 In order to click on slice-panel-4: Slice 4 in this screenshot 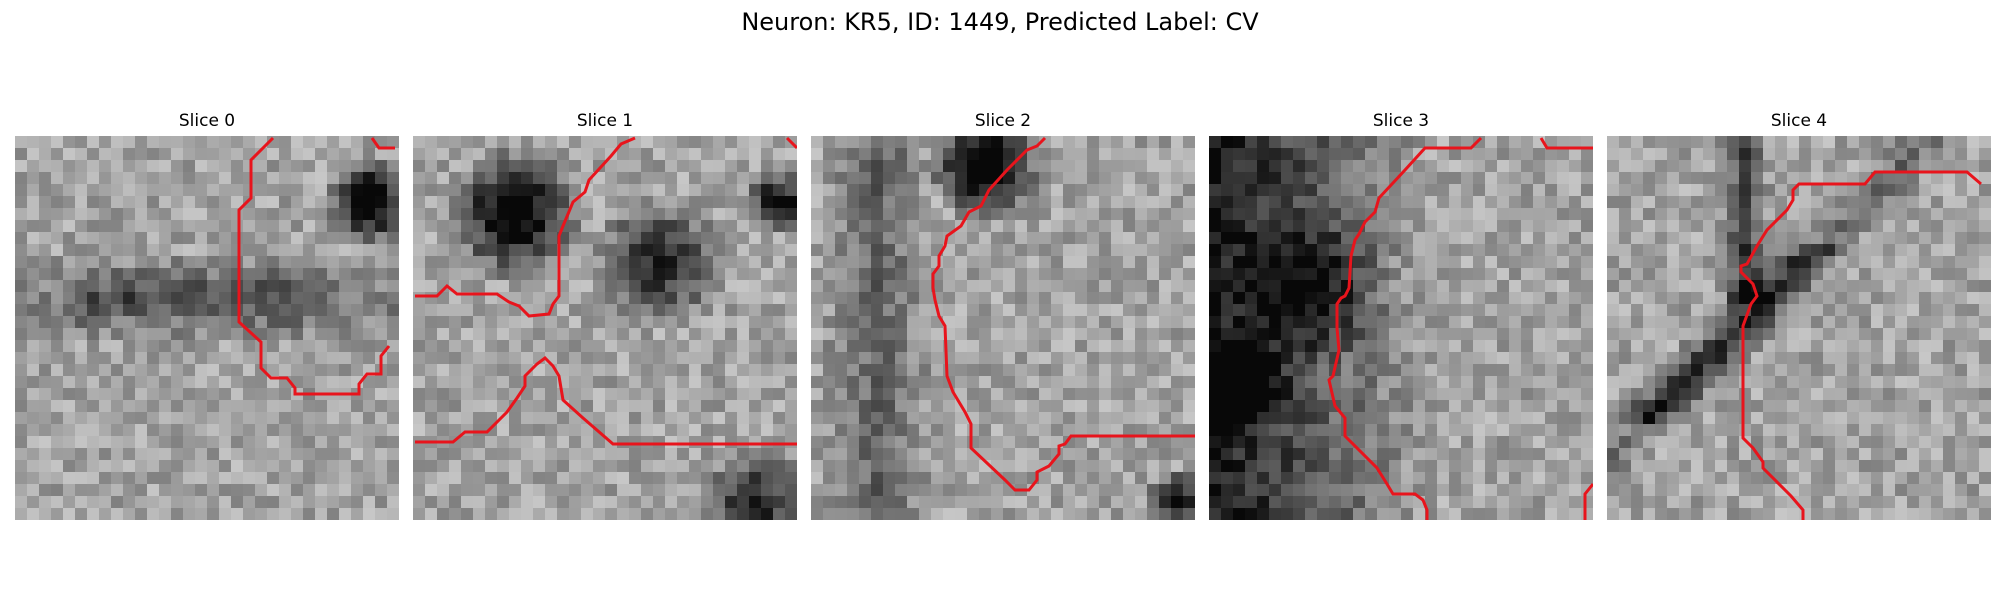, I will do `click(1799, 315)`.